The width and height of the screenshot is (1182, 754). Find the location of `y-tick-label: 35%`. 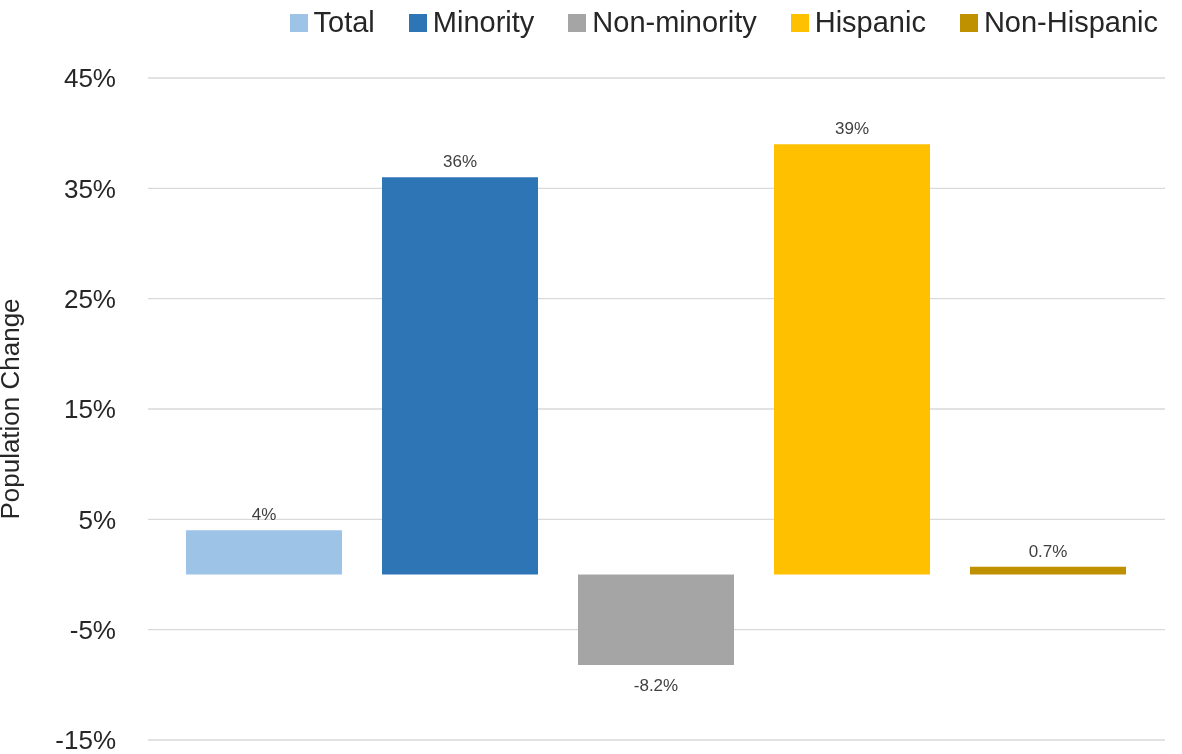

y-tick-label: 35% is located at coordinates (89, 188).